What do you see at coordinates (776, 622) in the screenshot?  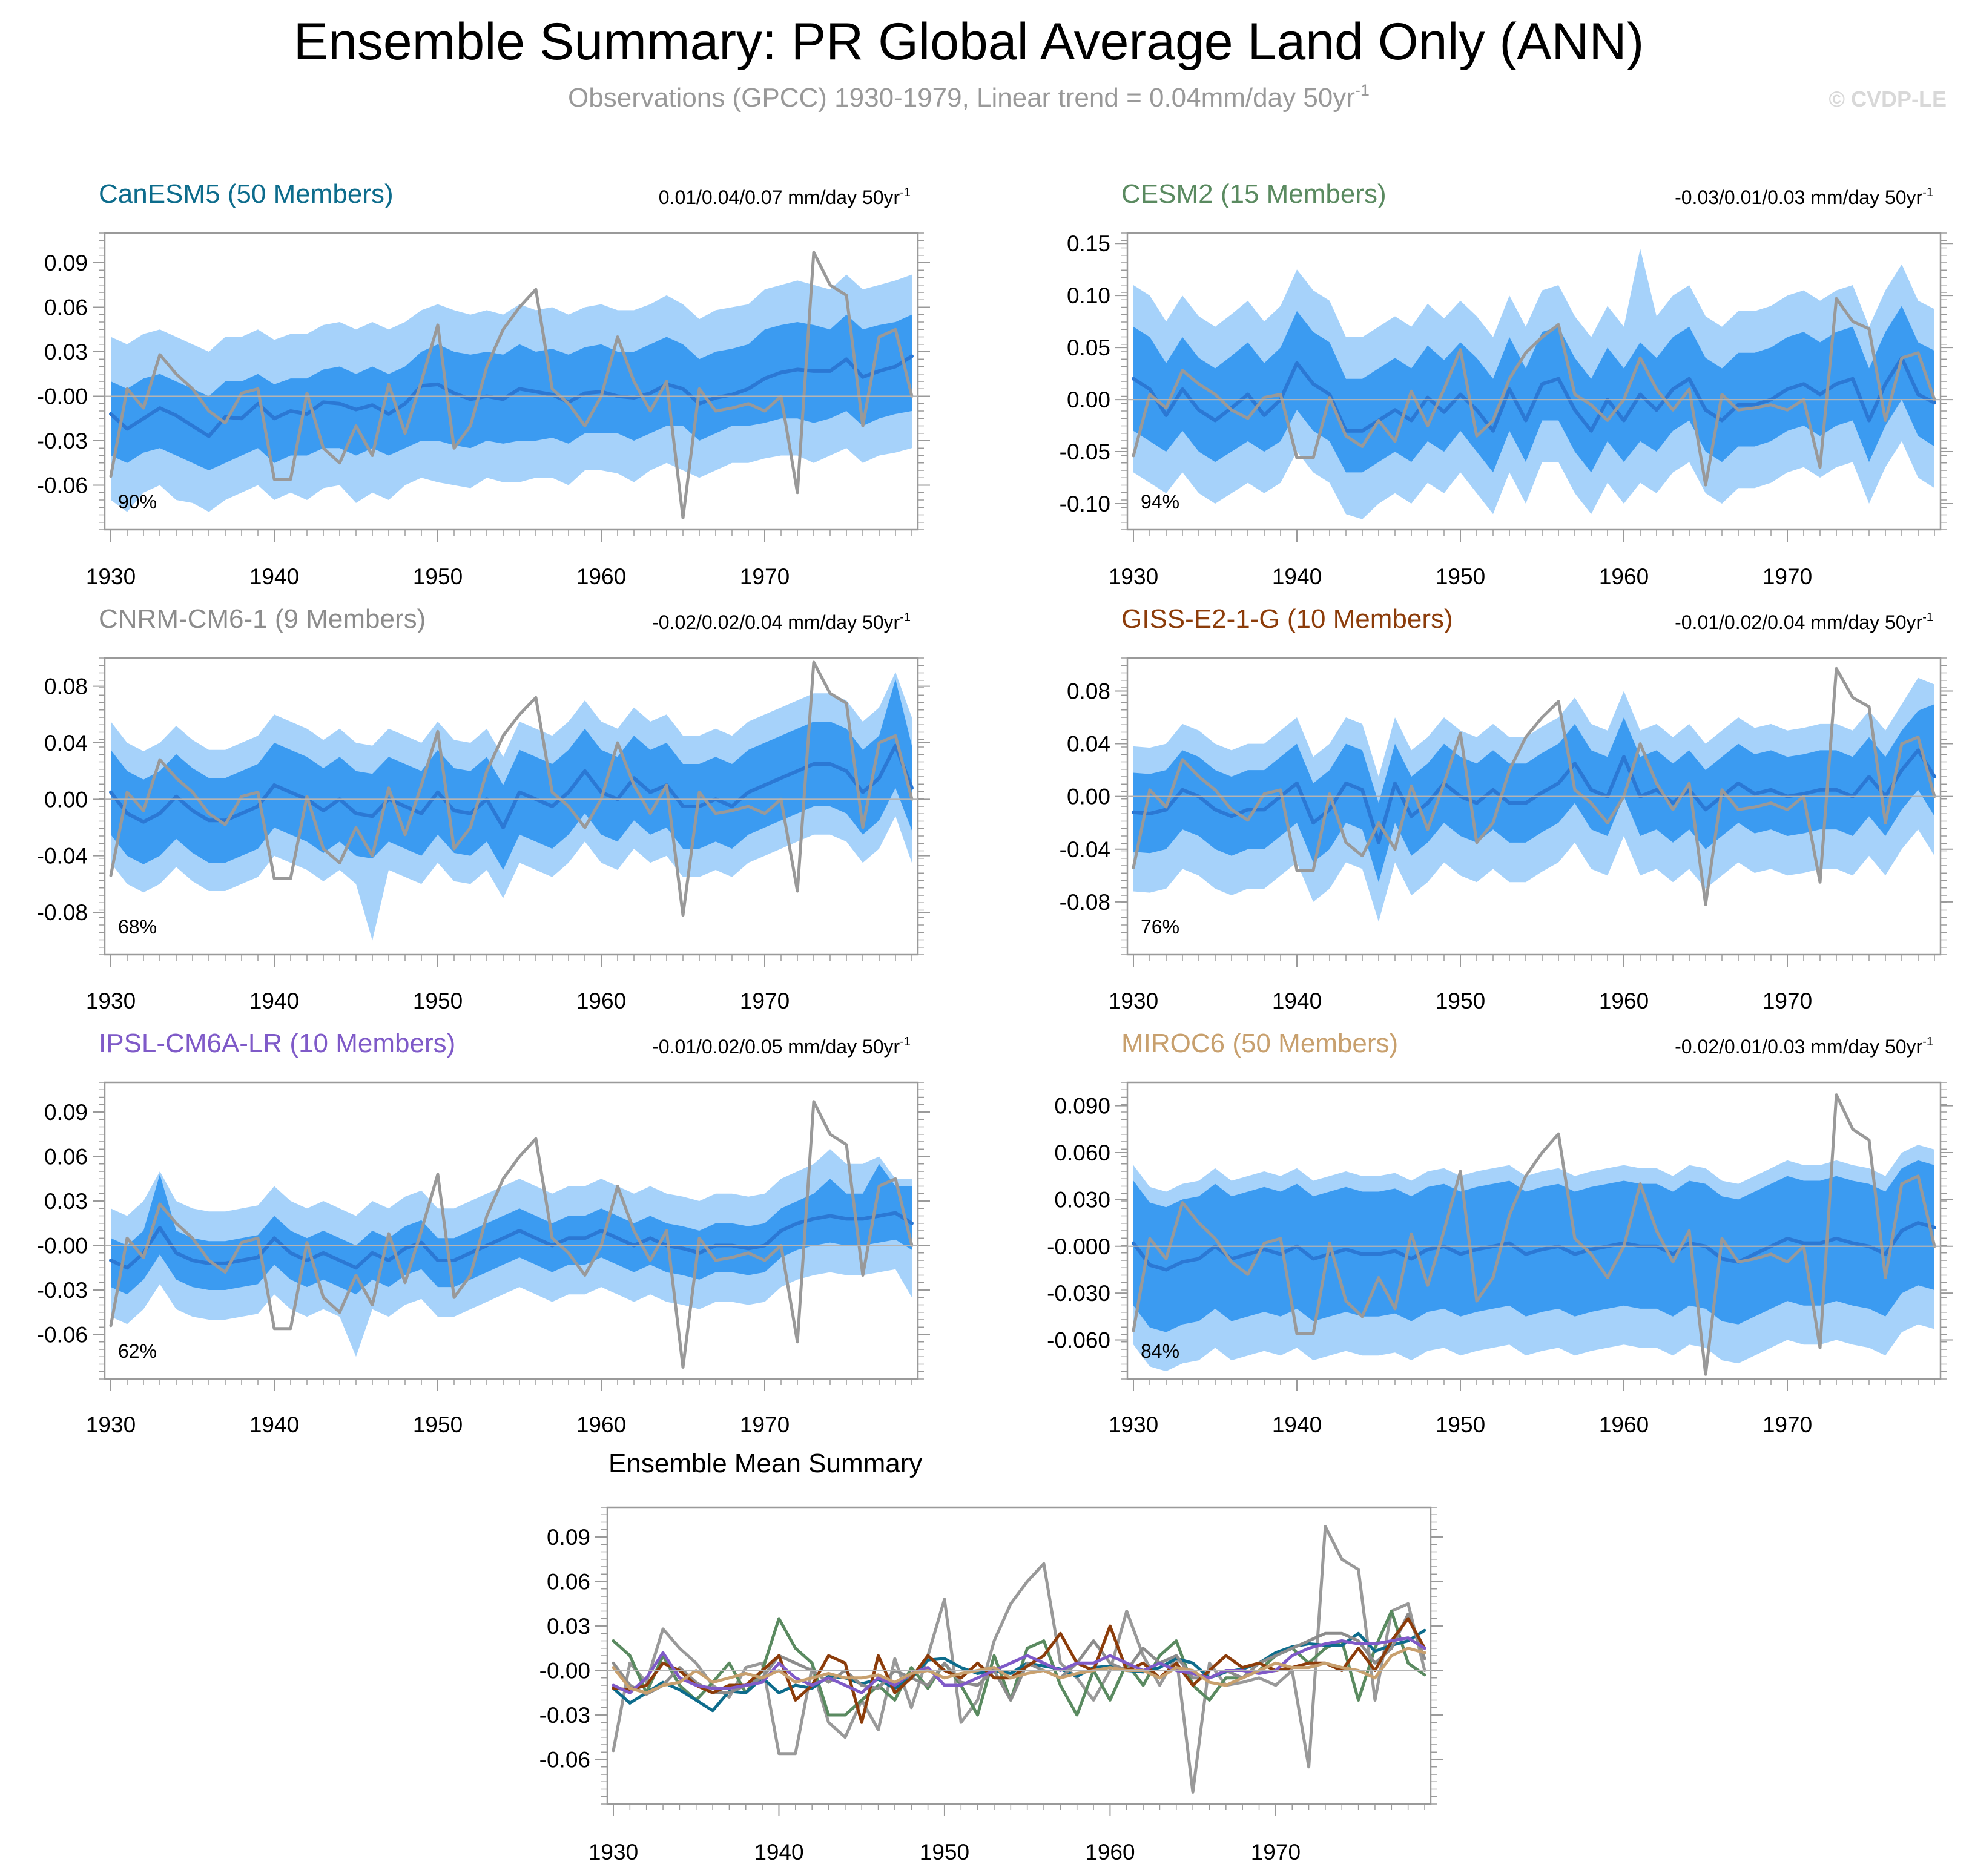 I see `panel-trend-text: -0.02/0.02/0.04 mm/day 50yr` at bounding box center [776, 622].